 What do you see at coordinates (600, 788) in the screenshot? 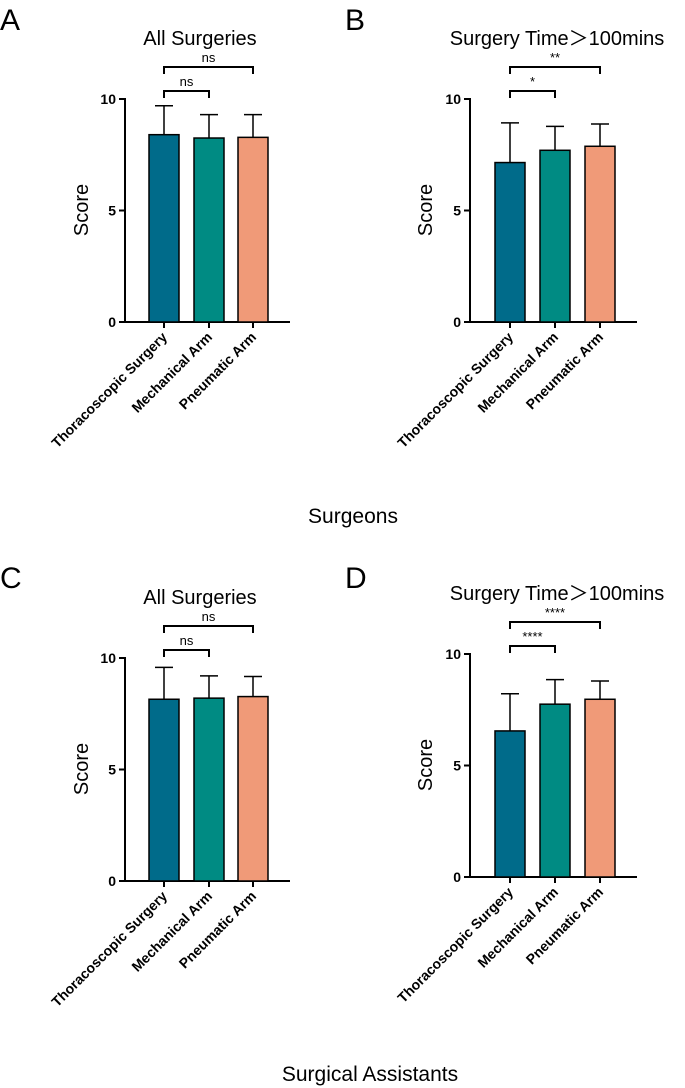
I see `bar-d-pneumatic-arm` at bounding box center [600, 788].